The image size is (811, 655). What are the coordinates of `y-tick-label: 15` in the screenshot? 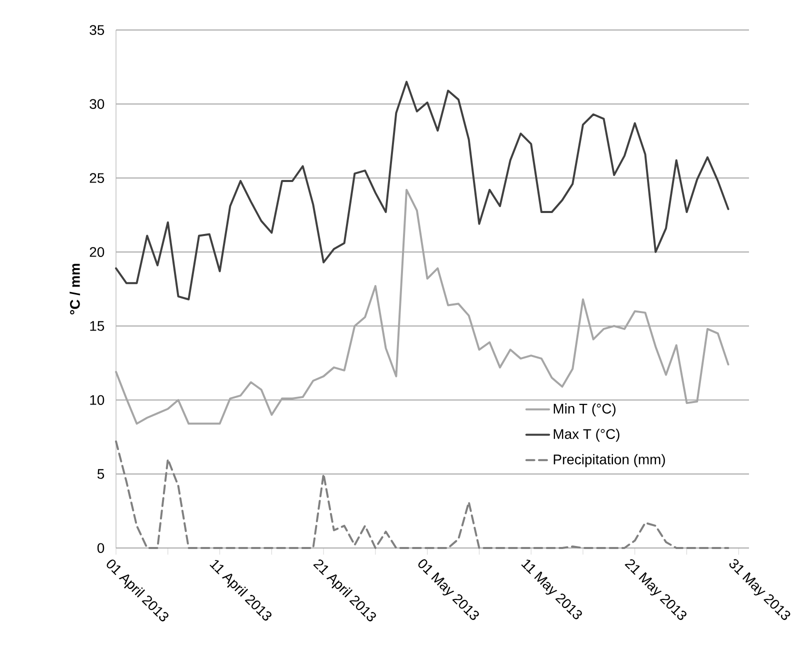 It's located at (97, 326).